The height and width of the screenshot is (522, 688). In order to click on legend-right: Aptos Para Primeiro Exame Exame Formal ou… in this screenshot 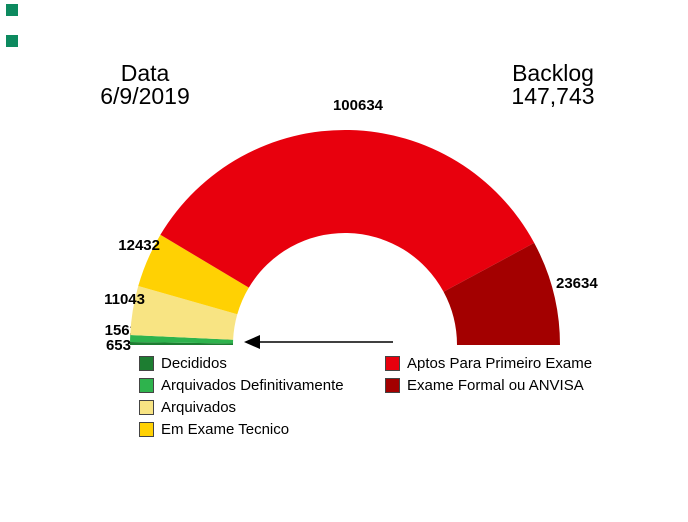, I will do `click(488, 374)`.